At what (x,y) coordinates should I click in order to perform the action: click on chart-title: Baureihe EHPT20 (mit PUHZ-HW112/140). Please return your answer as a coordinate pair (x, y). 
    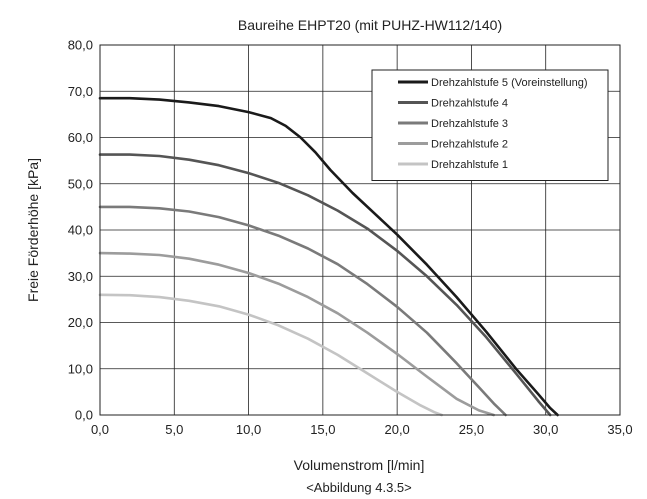
    Looking at the image, I should click on (370, 25).